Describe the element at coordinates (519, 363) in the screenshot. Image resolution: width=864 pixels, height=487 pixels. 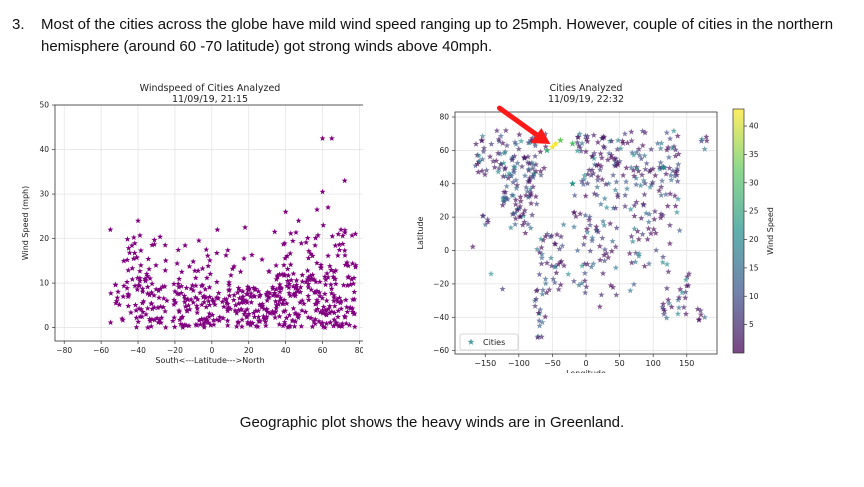
I see `x-tick-label: −100` at that location.